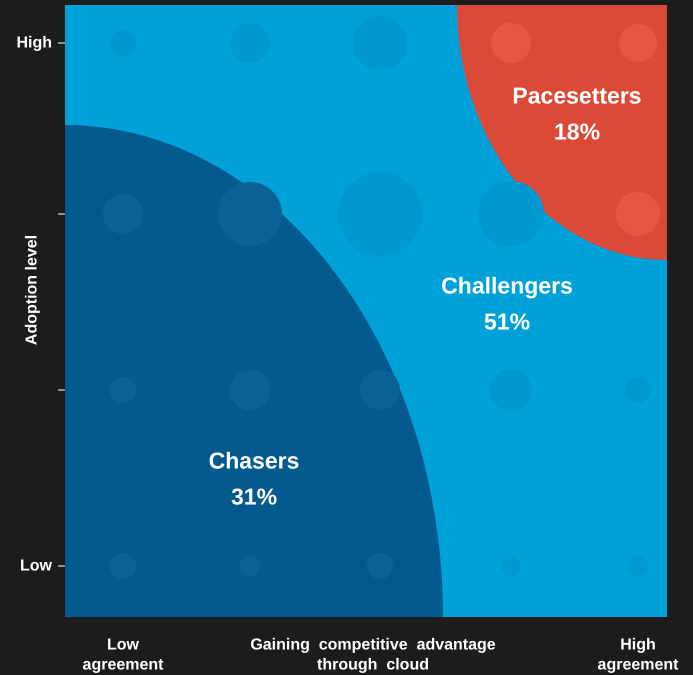 The height and width of the screenshot is (675, 693). What do you see at coordinates (254, 496) in the screenshot?
I see `data-label: 31%` at bounding box center [254, 496].